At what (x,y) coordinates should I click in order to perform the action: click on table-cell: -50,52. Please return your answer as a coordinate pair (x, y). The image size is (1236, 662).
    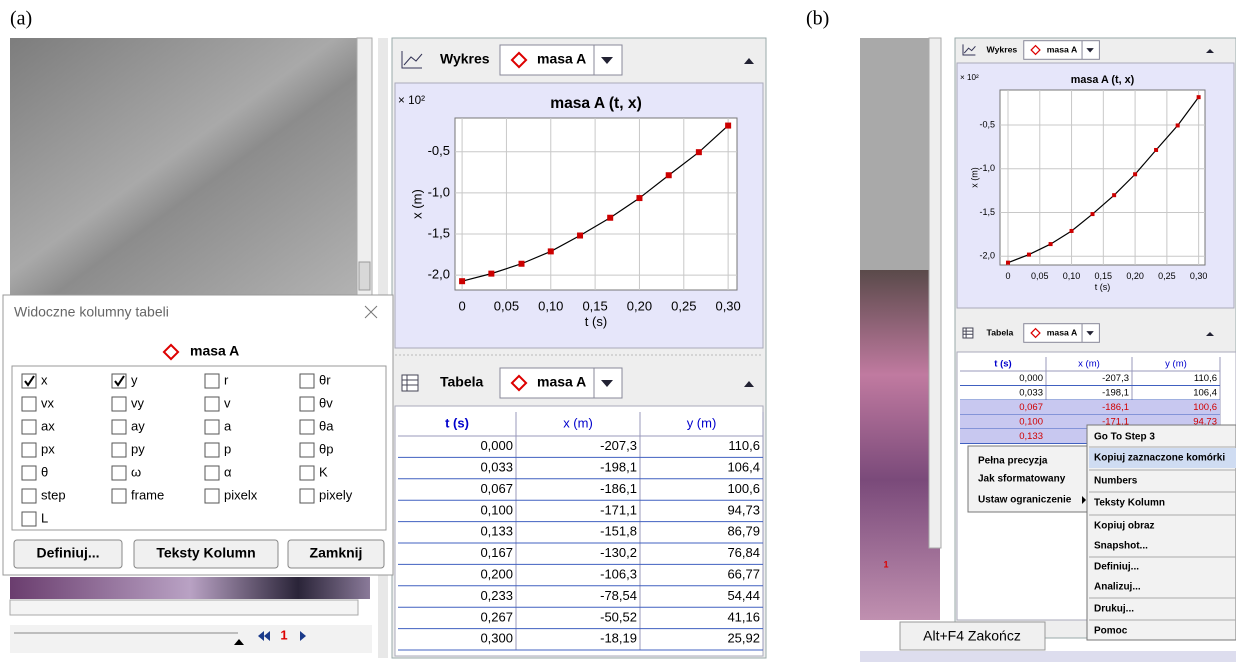
    Looking at the image, I should click on (618, 616).